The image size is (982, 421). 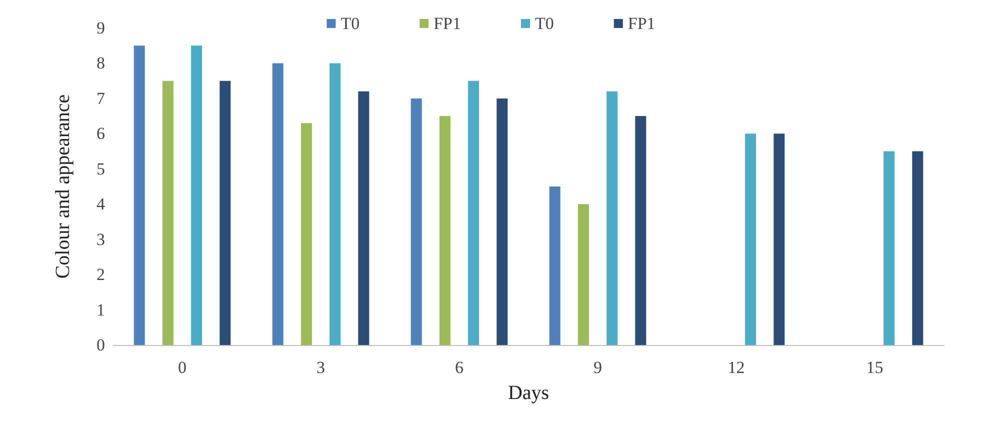 What do you see at coordinates (529, 393) in the screenshot?
I see `x-axis-title: Days` at bounding box center [529, 393].